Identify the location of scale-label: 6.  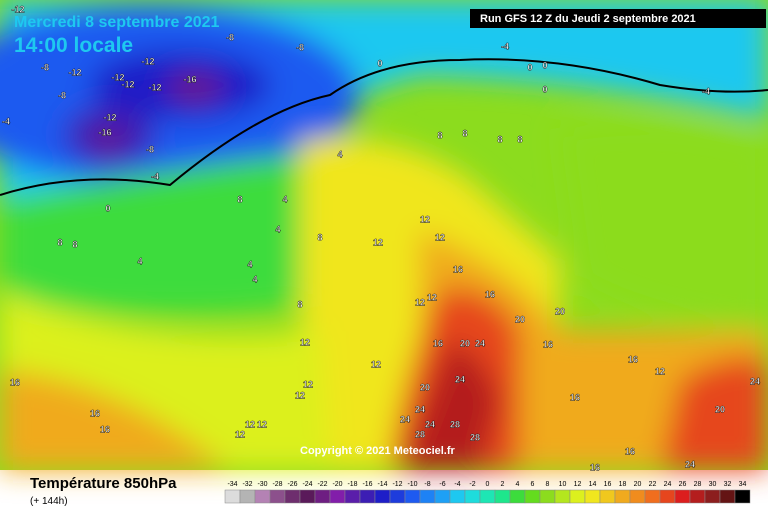
(533, 484).